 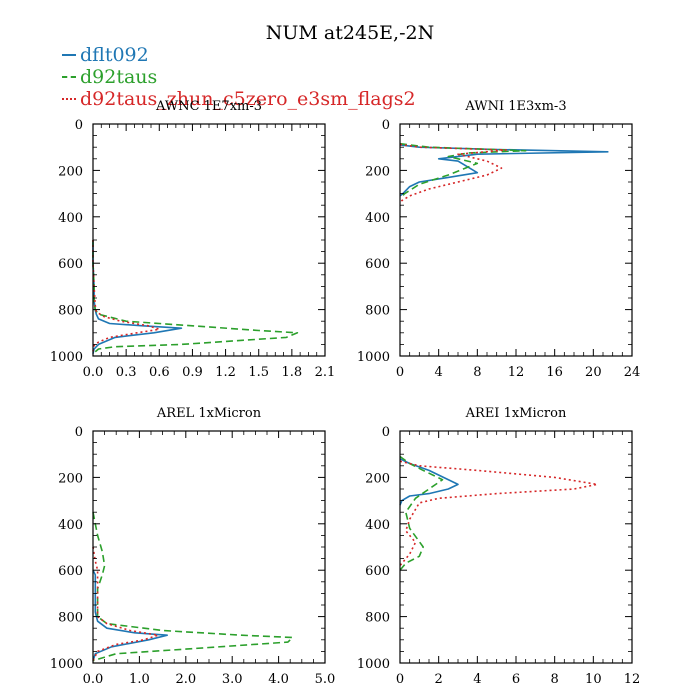 I want to click on x-tick-label-3-0: 0.0, so click(x=93, y=679).